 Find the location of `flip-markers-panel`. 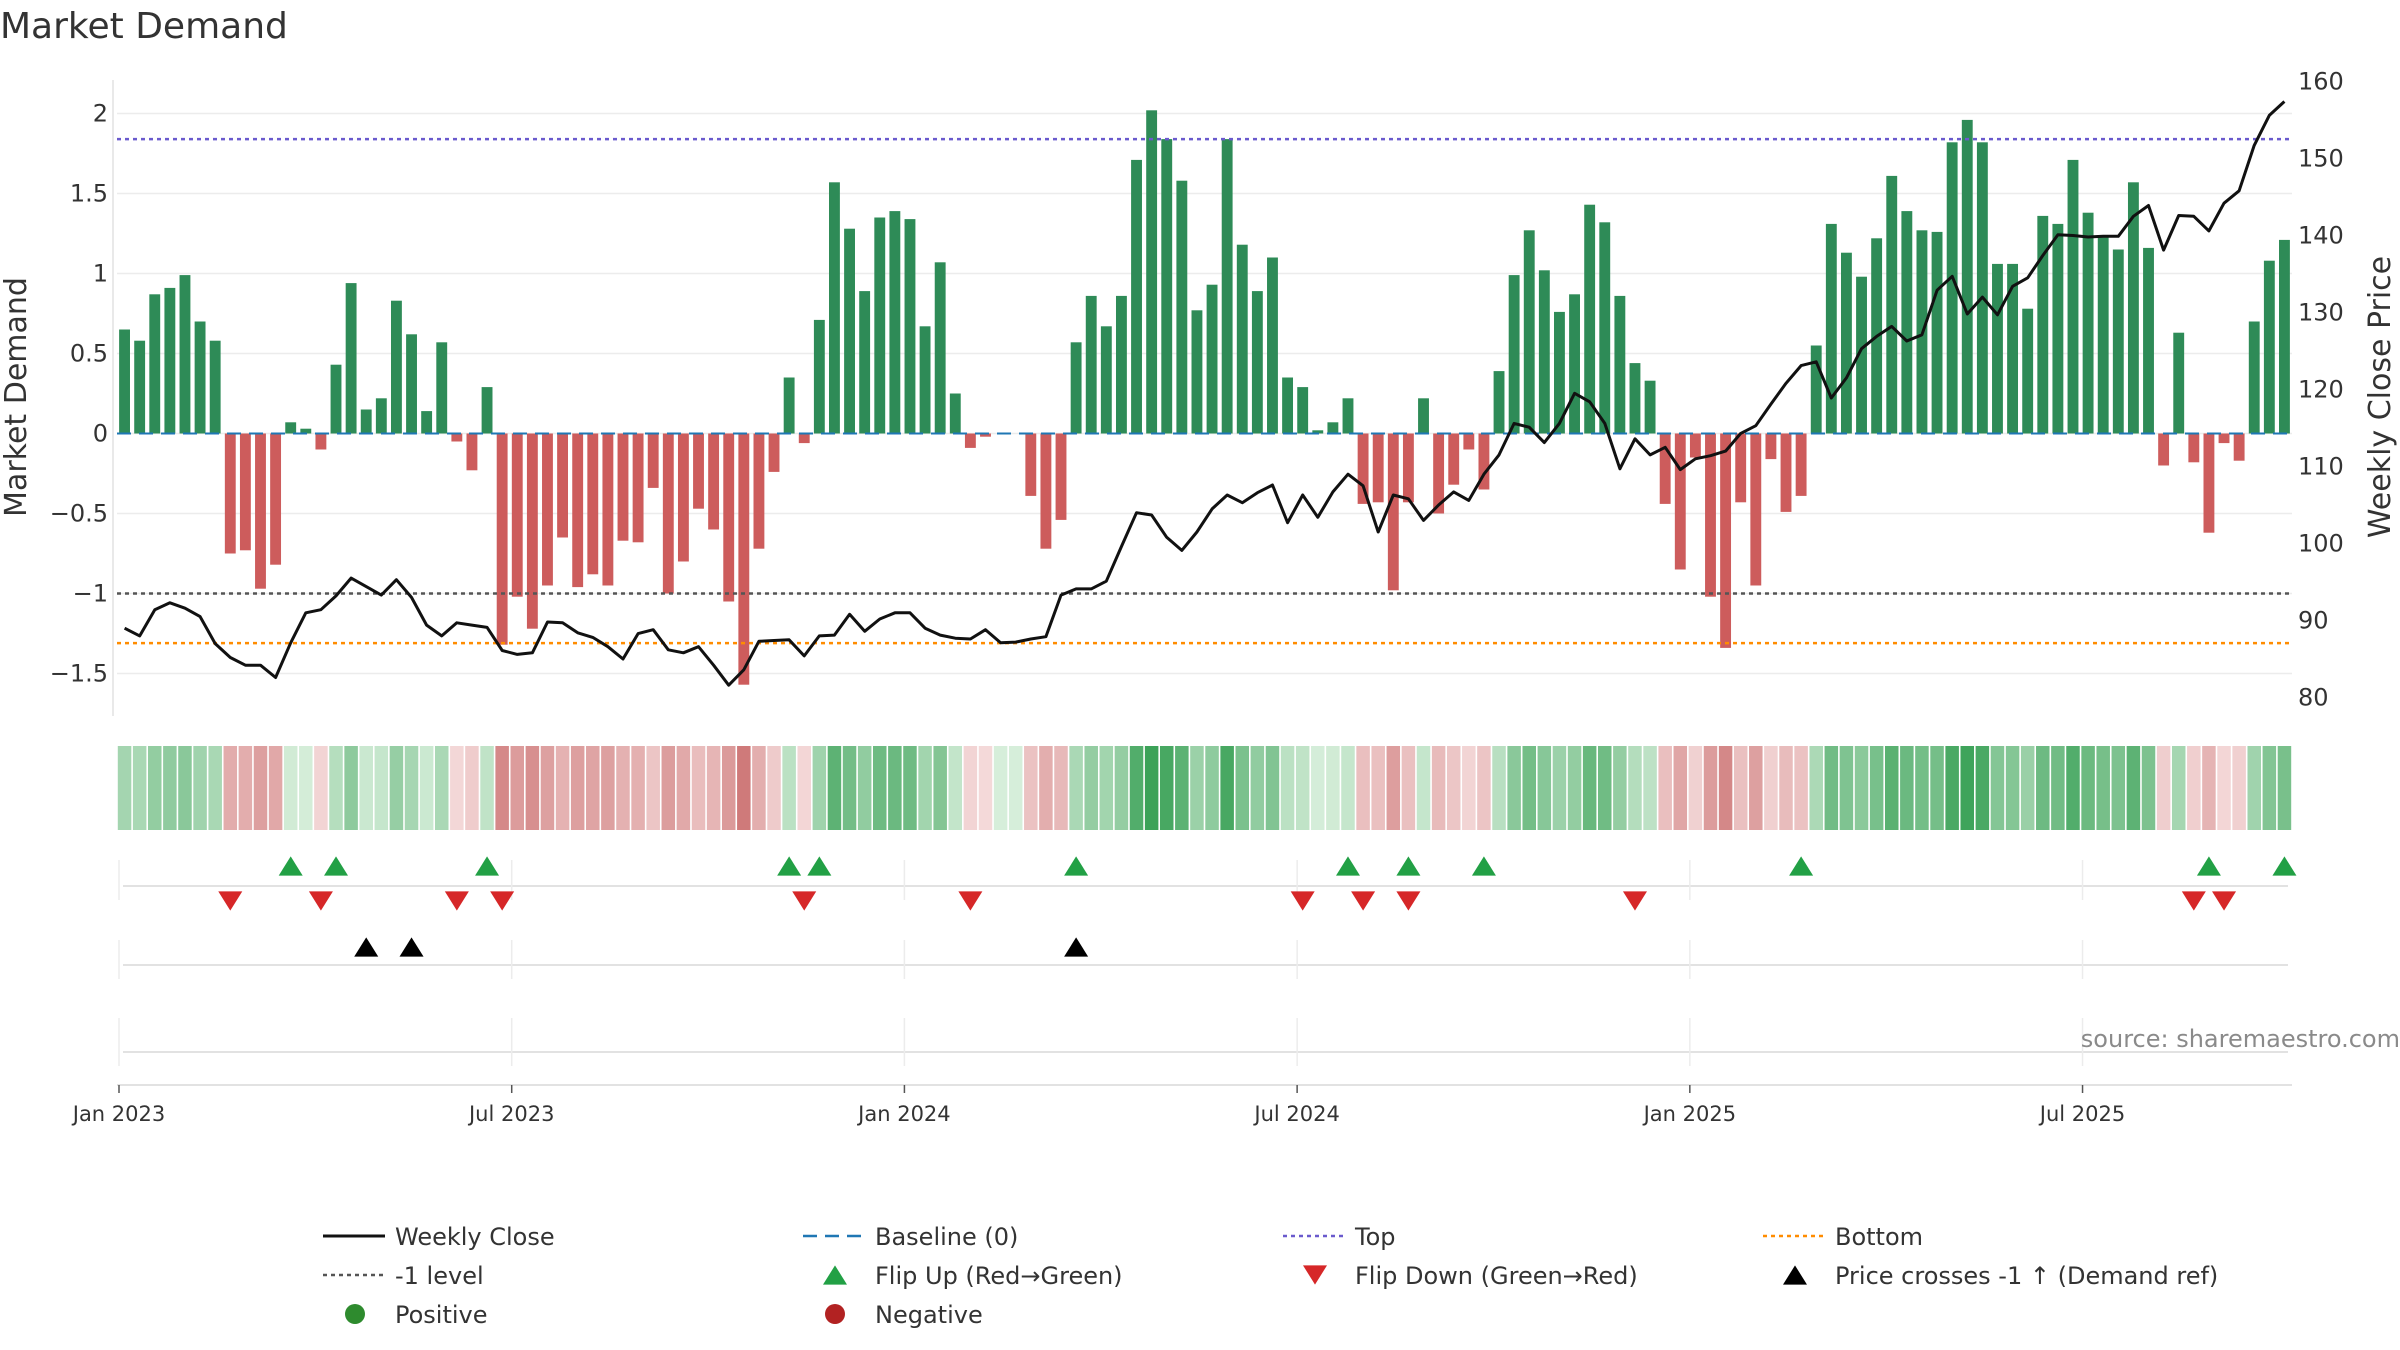

flip-markers-panel is located at coordinates (1207, 883).